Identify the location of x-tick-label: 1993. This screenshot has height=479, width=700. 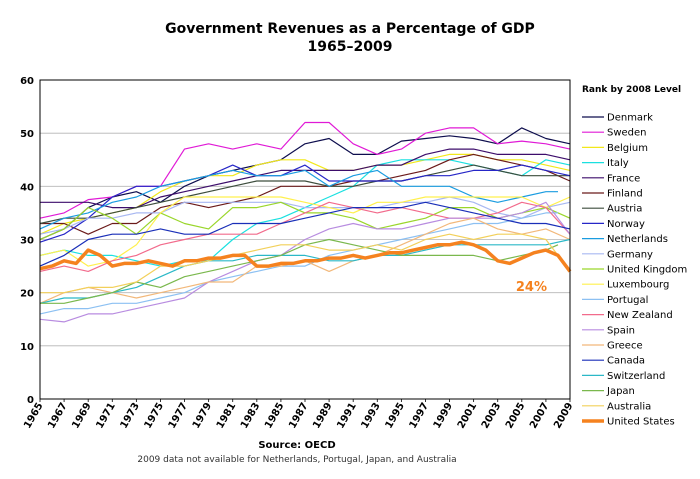
(370, 416).